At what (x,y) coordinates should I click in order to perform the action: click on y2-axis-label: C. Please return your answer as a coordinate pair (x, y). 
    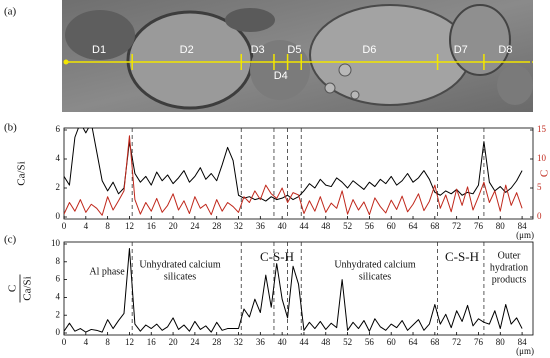
    Looking at the image, I should click on (544, 173).